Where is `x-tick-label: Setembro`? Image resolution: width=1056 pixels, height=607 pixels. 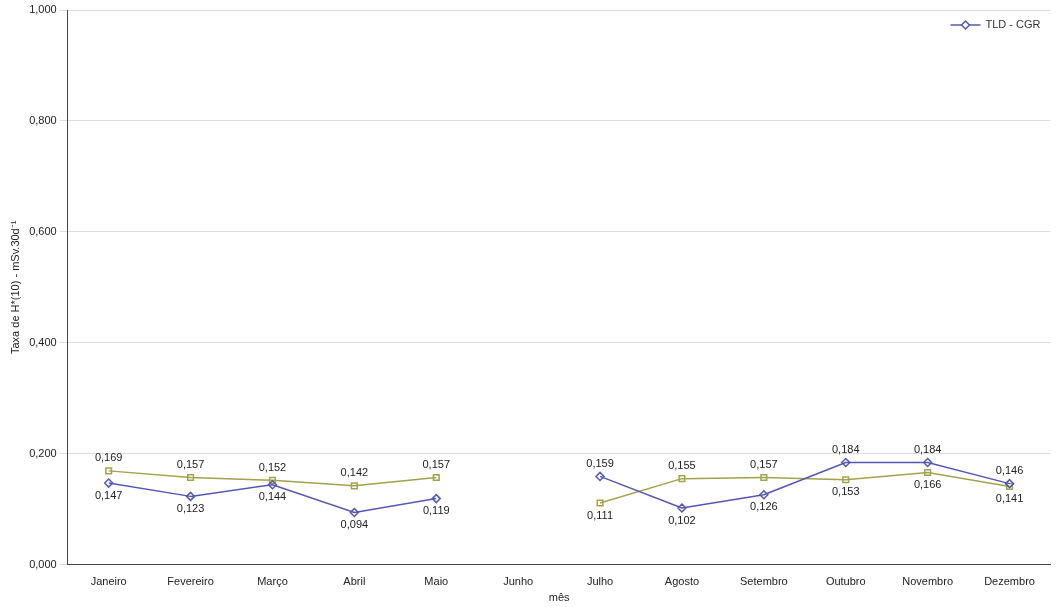
x-tick-label: Setembro is located at coordinates (764, 581).